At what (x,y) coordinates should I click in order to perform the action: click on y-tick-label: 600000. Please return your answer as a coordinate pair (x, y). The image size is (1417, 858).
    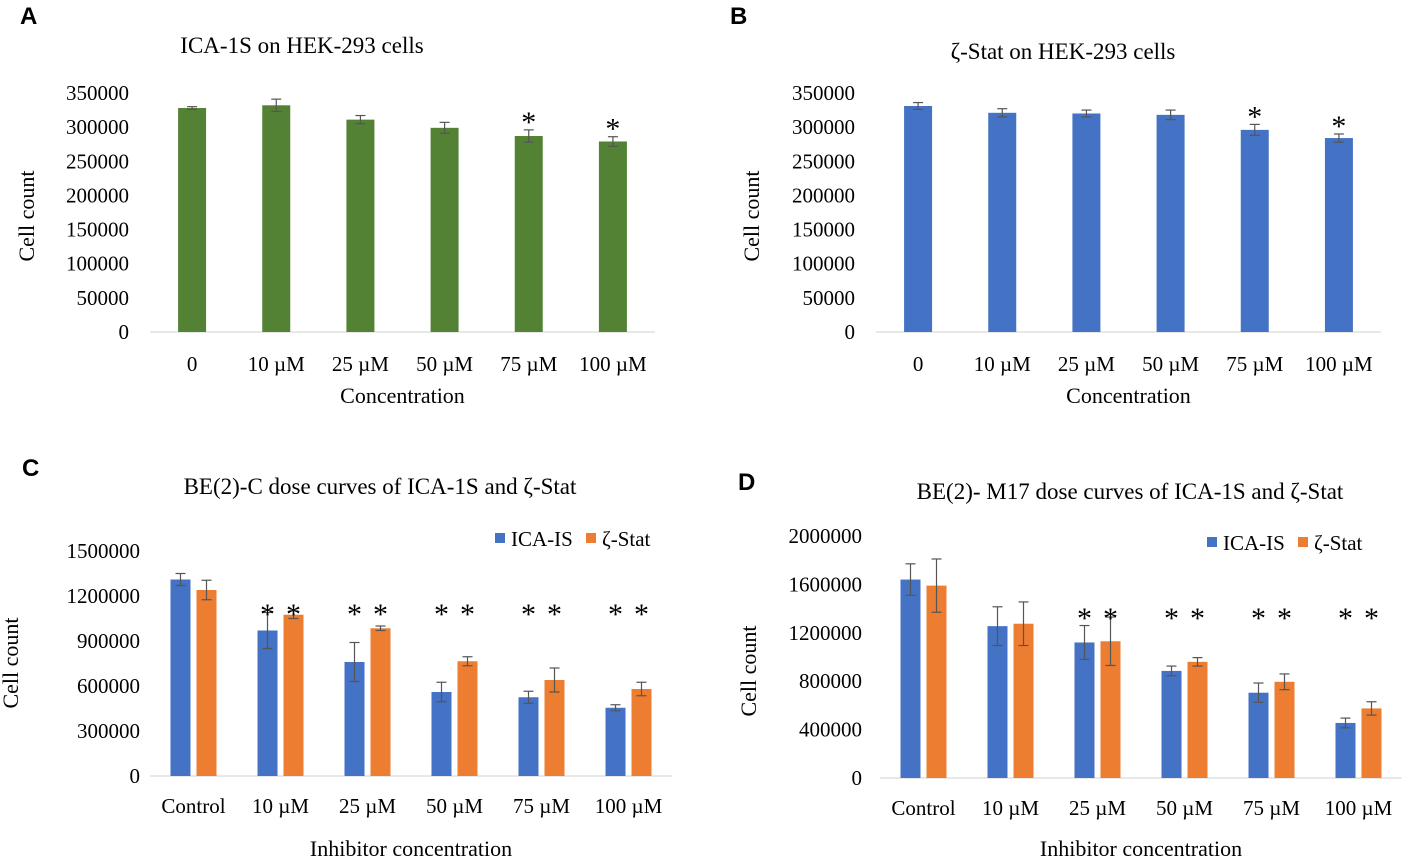
    Looking at the image, I should click on (108, 686).